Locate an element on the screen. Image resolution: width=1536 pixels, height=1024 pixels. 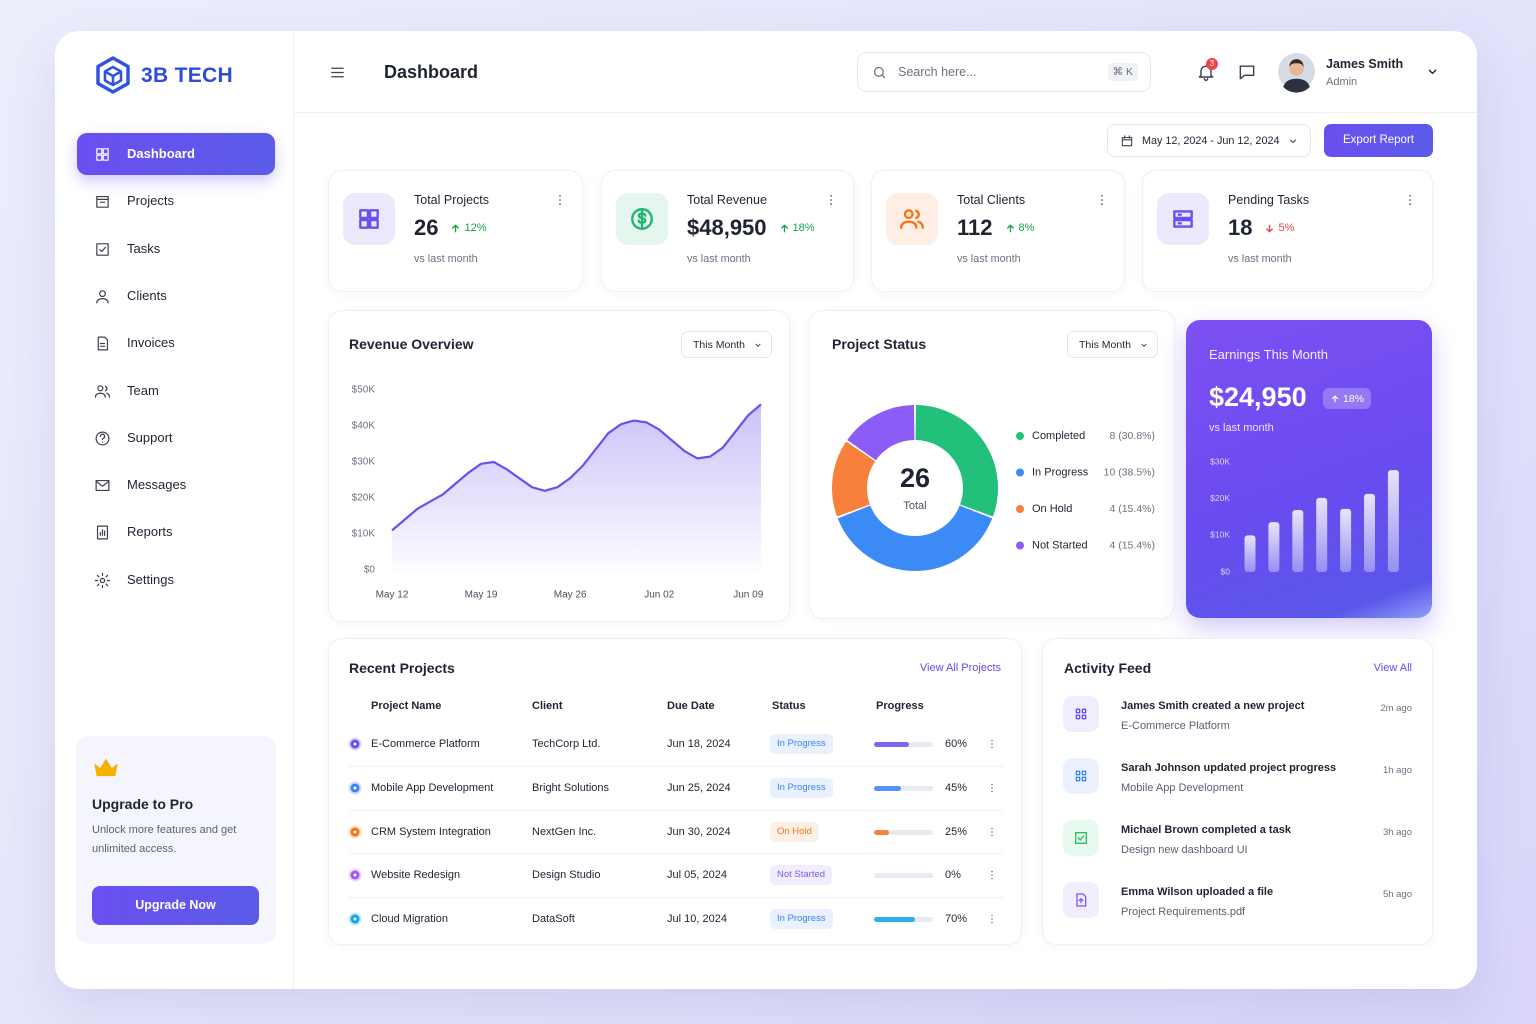
nav-label: Settings is located at coordinates (150, 579).